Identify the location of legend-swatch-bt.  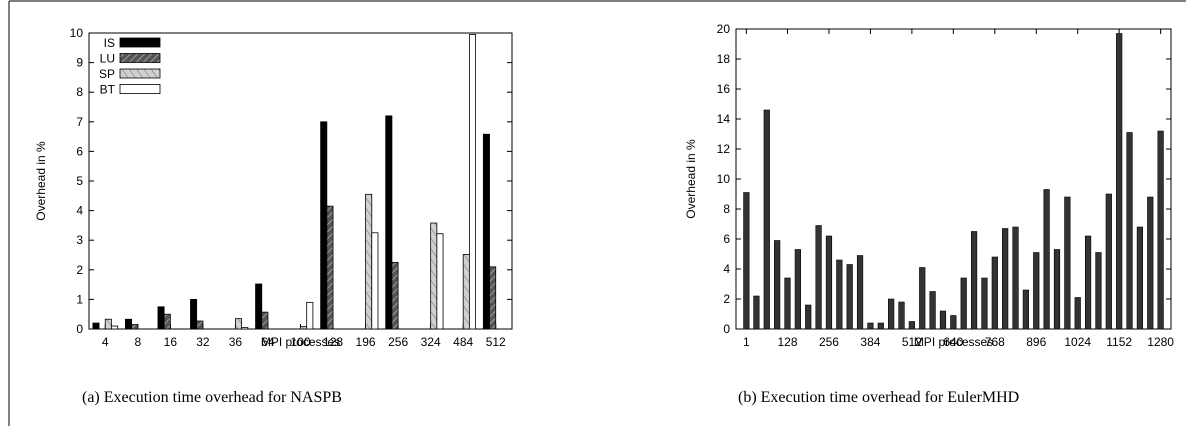
(140, 89).